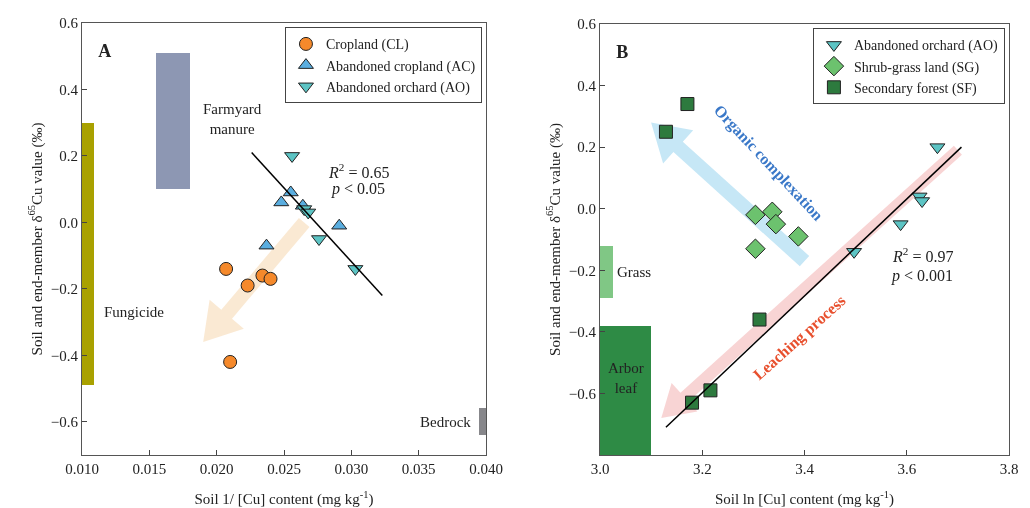 The image size is (1030, 508). Describe the element at coordinates (367, 45) in the screenshot. I see `legend-label: Cropland (CL)` at that location.